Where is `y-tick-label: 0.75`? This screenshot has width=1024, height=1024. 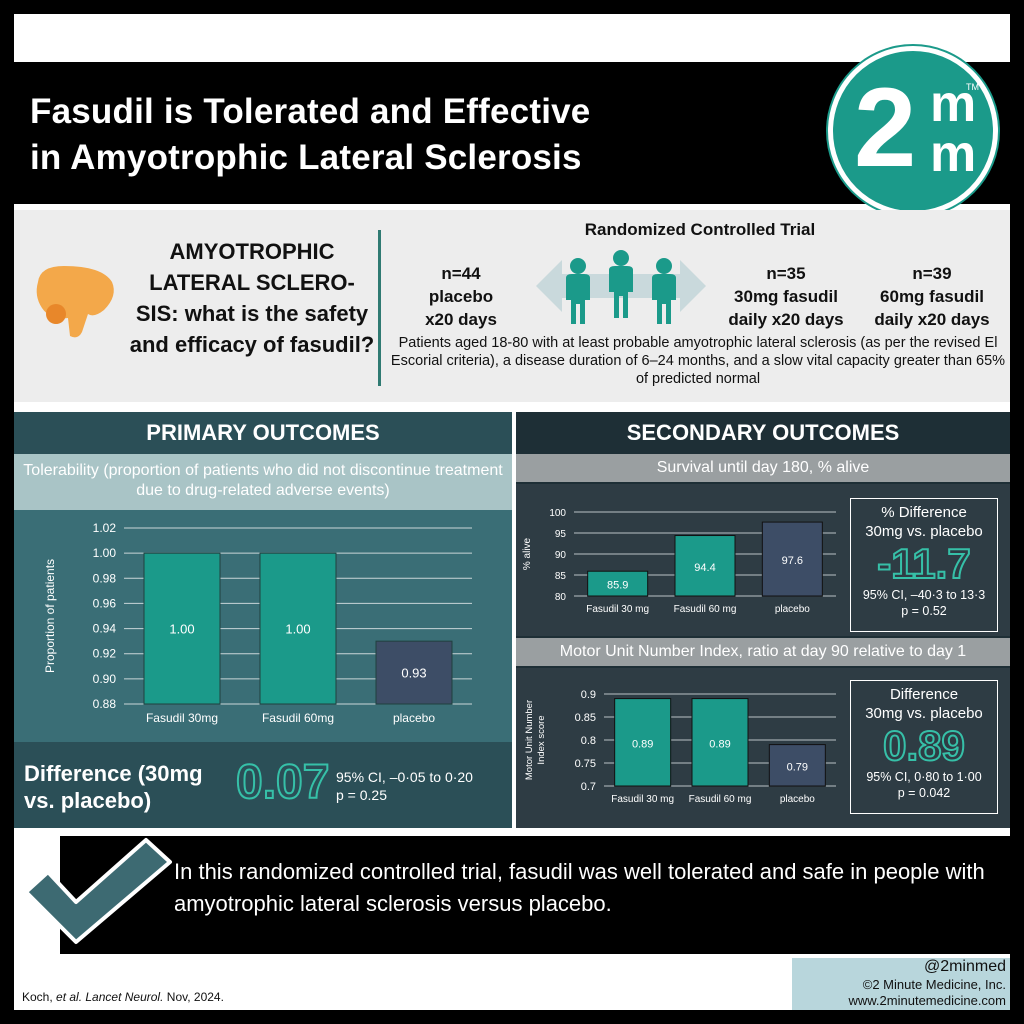
y-tick-label: 0.75 is located at coordinates (585, 764).